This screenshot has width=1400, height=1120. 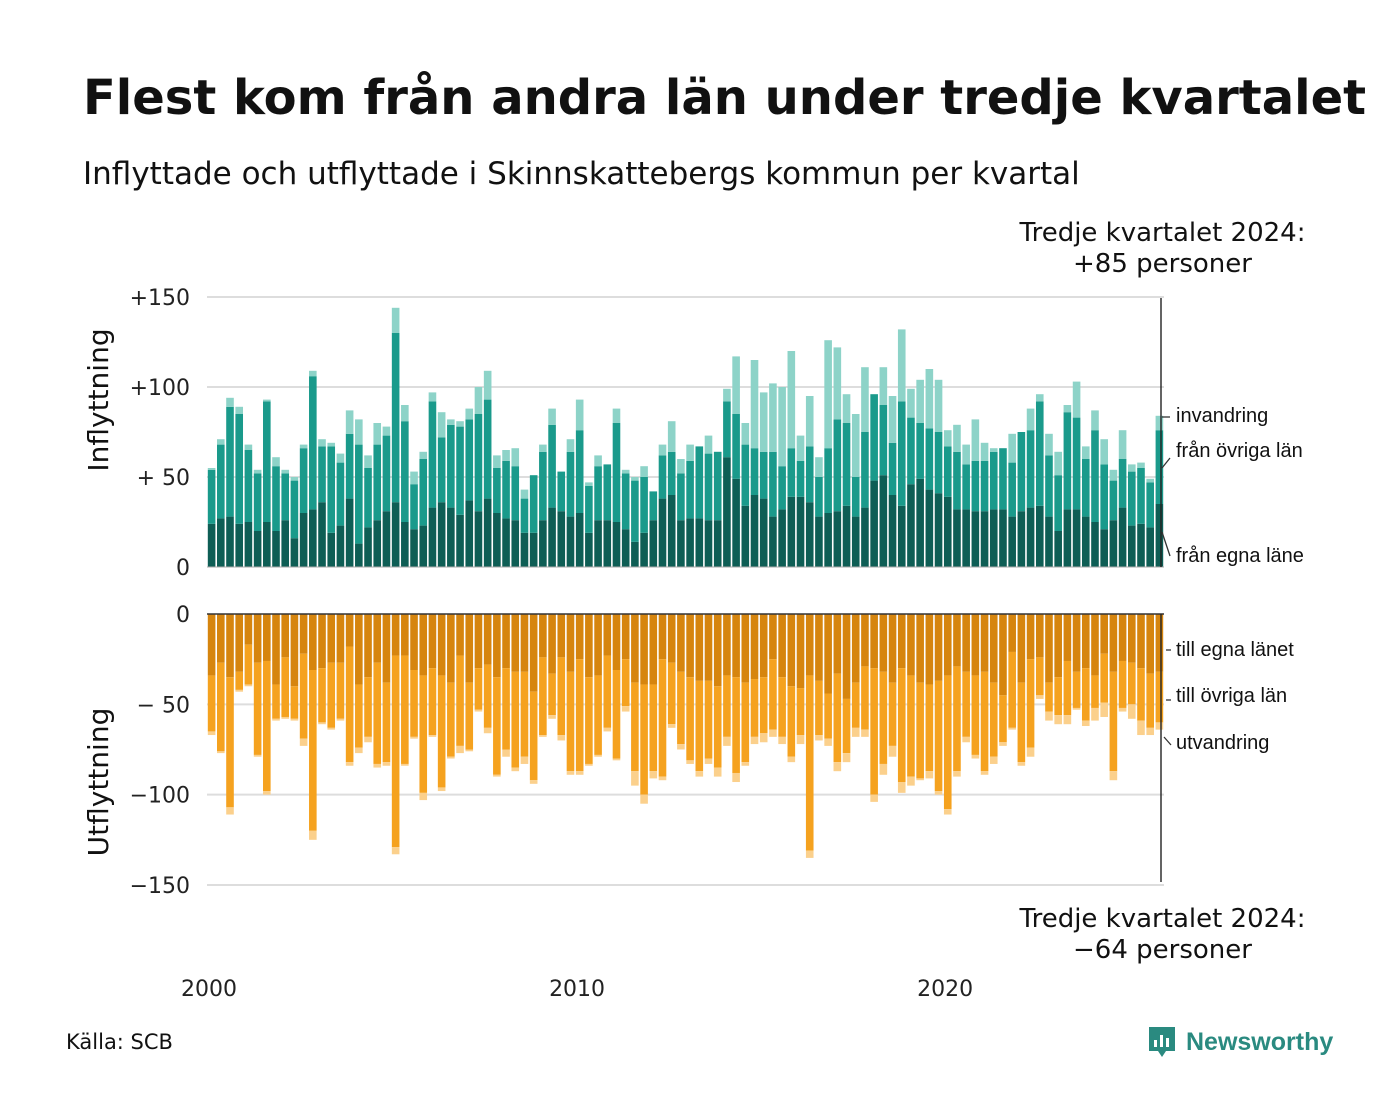 What do you see at coordinates (577, 989) in the screenshot?
I see `xtick-label: 2010` at bounding box center [577, 989].